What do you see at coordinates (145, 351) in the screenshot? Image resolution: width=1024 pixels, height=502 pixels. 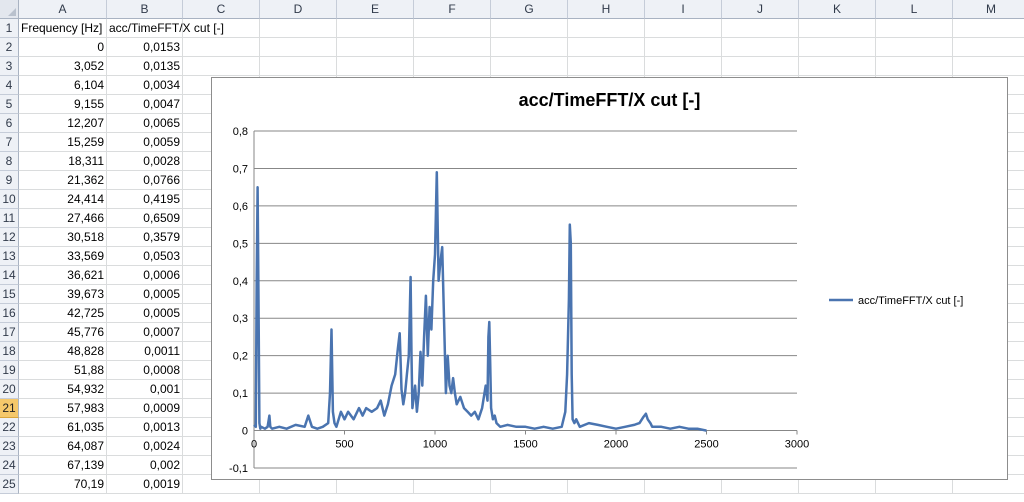 I see `cell-b18: 0,0011` at bounding box center [145, 351].